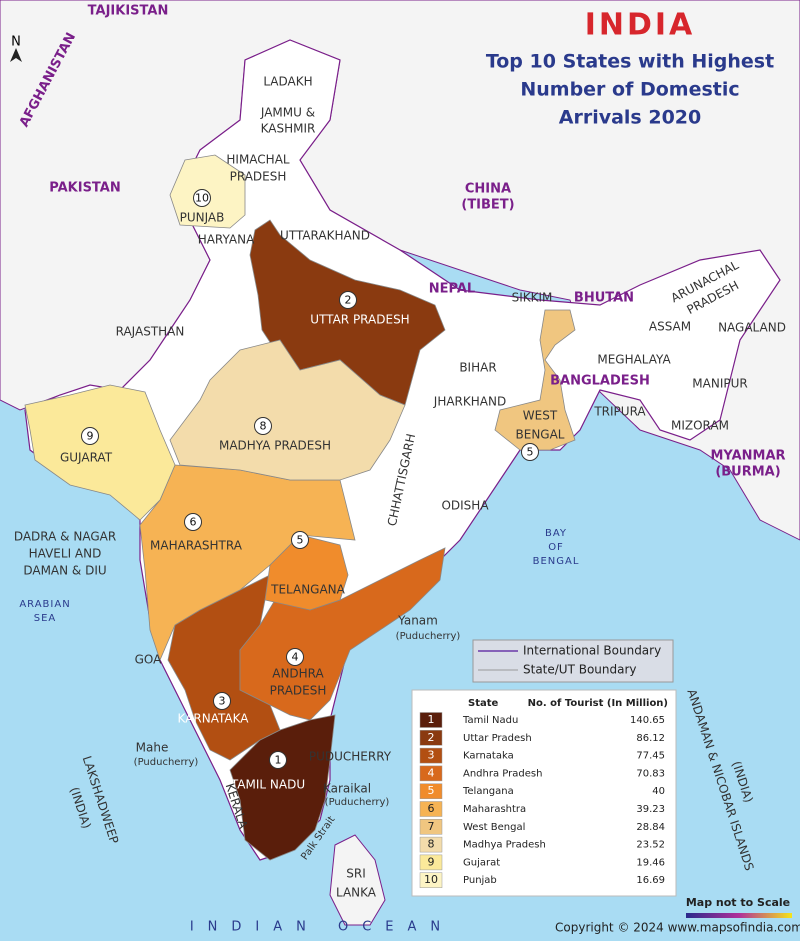  What do you see at coordinates (483, 703) in the screenshot?
I see `table-header: State` at bounding box center [483, 703].